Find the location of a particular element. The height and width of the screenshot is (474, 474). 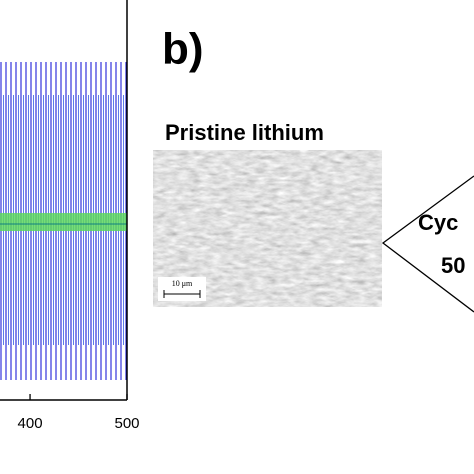

panel-label: b) is located at coordinates (183, 49).